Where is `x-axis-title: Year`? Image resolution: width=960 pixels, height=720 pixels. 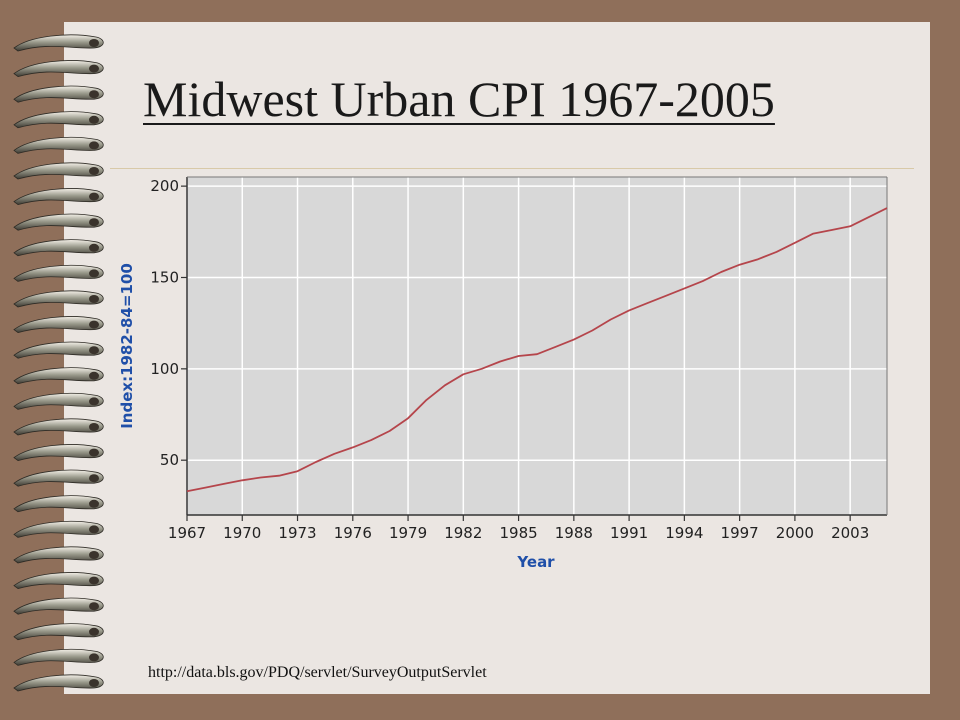 x-axis-title: Year is located at coordinates (535, 562).